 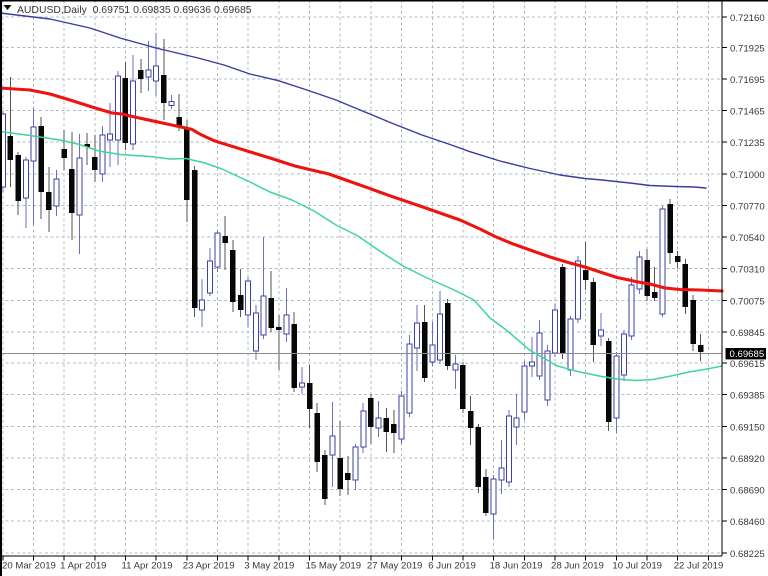 I want to click on svg-text: 0.71000, so click(x=747, y=175).